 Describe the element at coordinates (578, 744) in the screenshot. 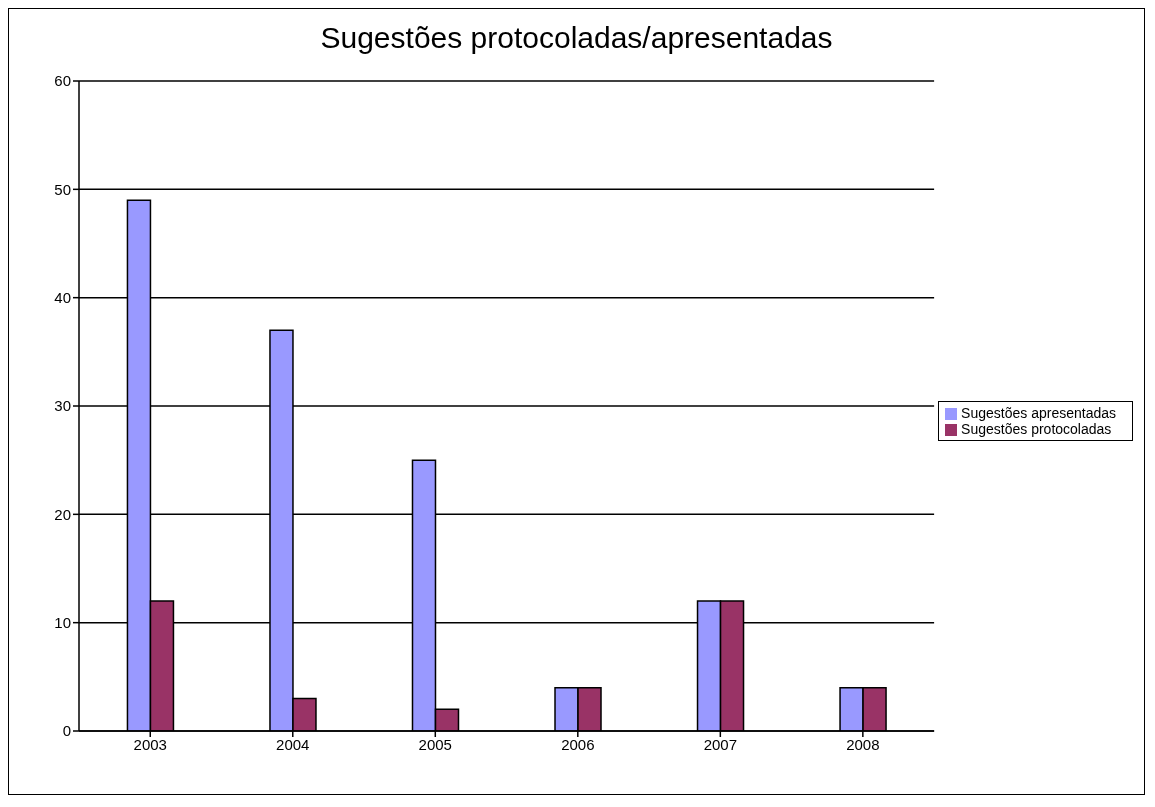

I see `x-tick-label: 2006` at that location.